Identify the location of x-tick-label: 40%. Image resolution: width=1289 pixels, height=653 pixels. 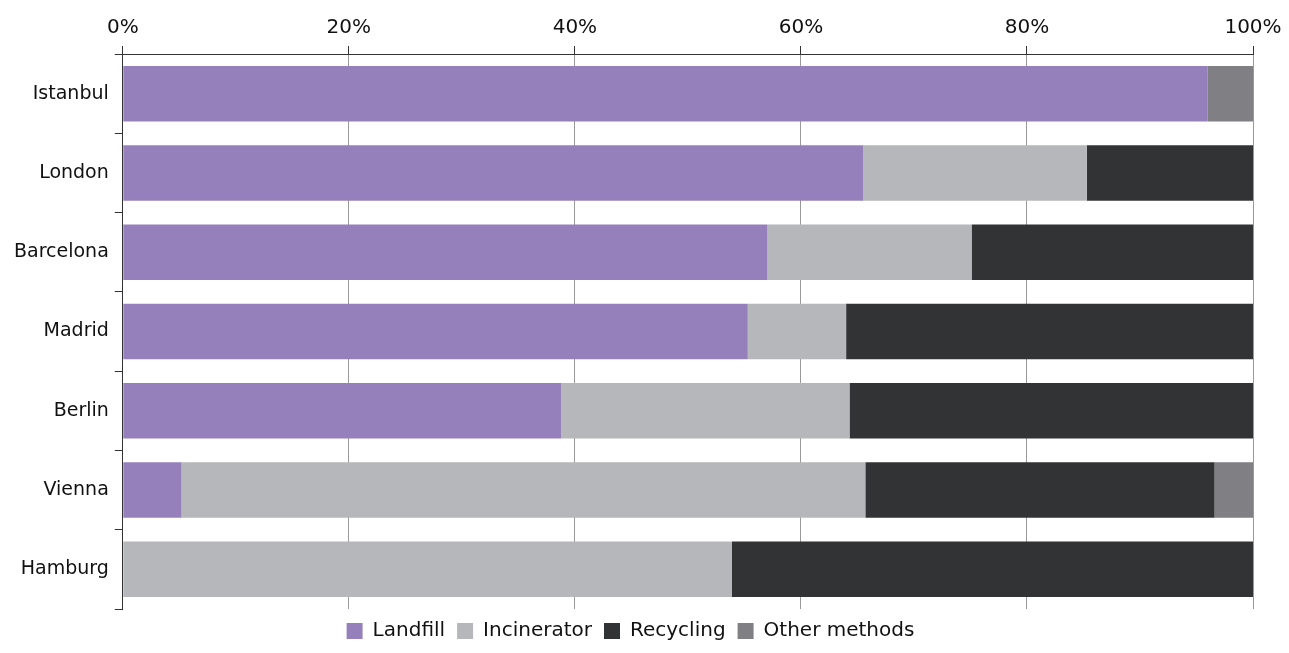
(575, 26).